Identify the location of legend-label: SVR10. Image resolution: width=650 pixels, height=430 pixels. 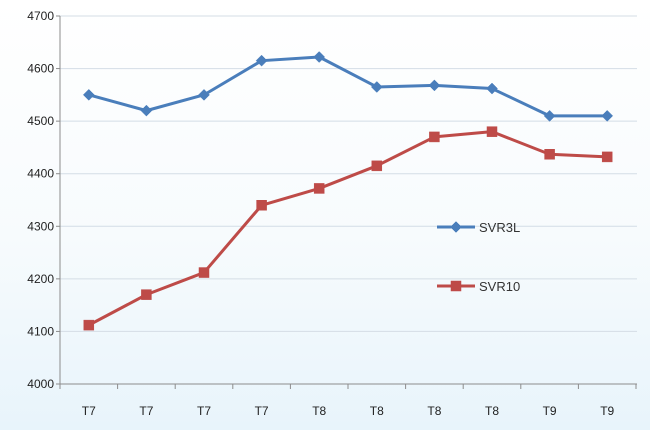
(499, 286).